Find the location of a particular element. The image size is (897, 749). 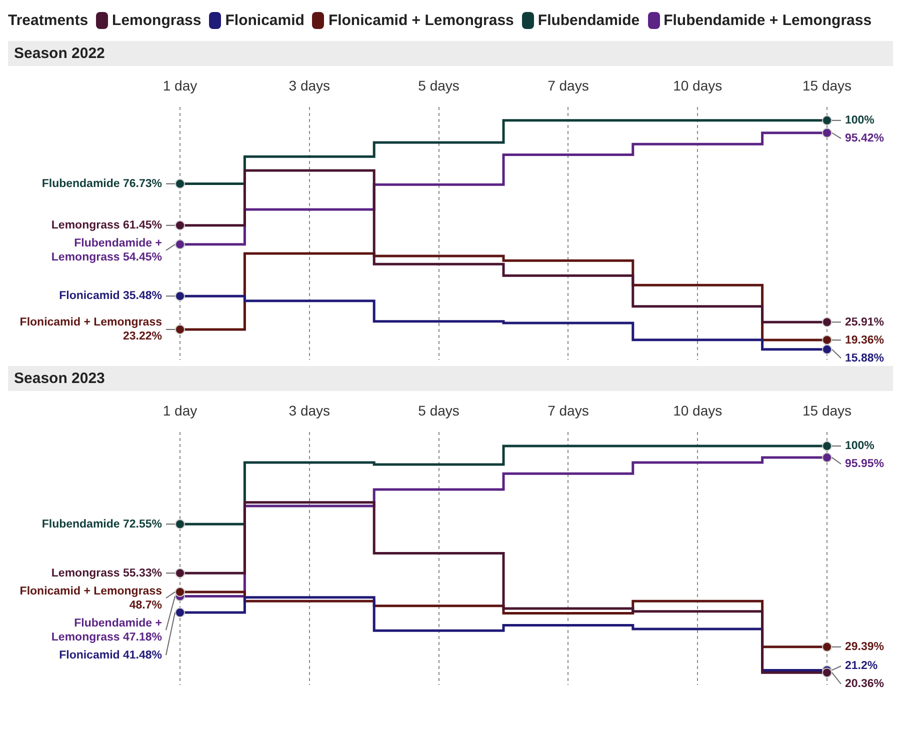

text: Flonicamid 41.48% is located at coordinates (110, 655).